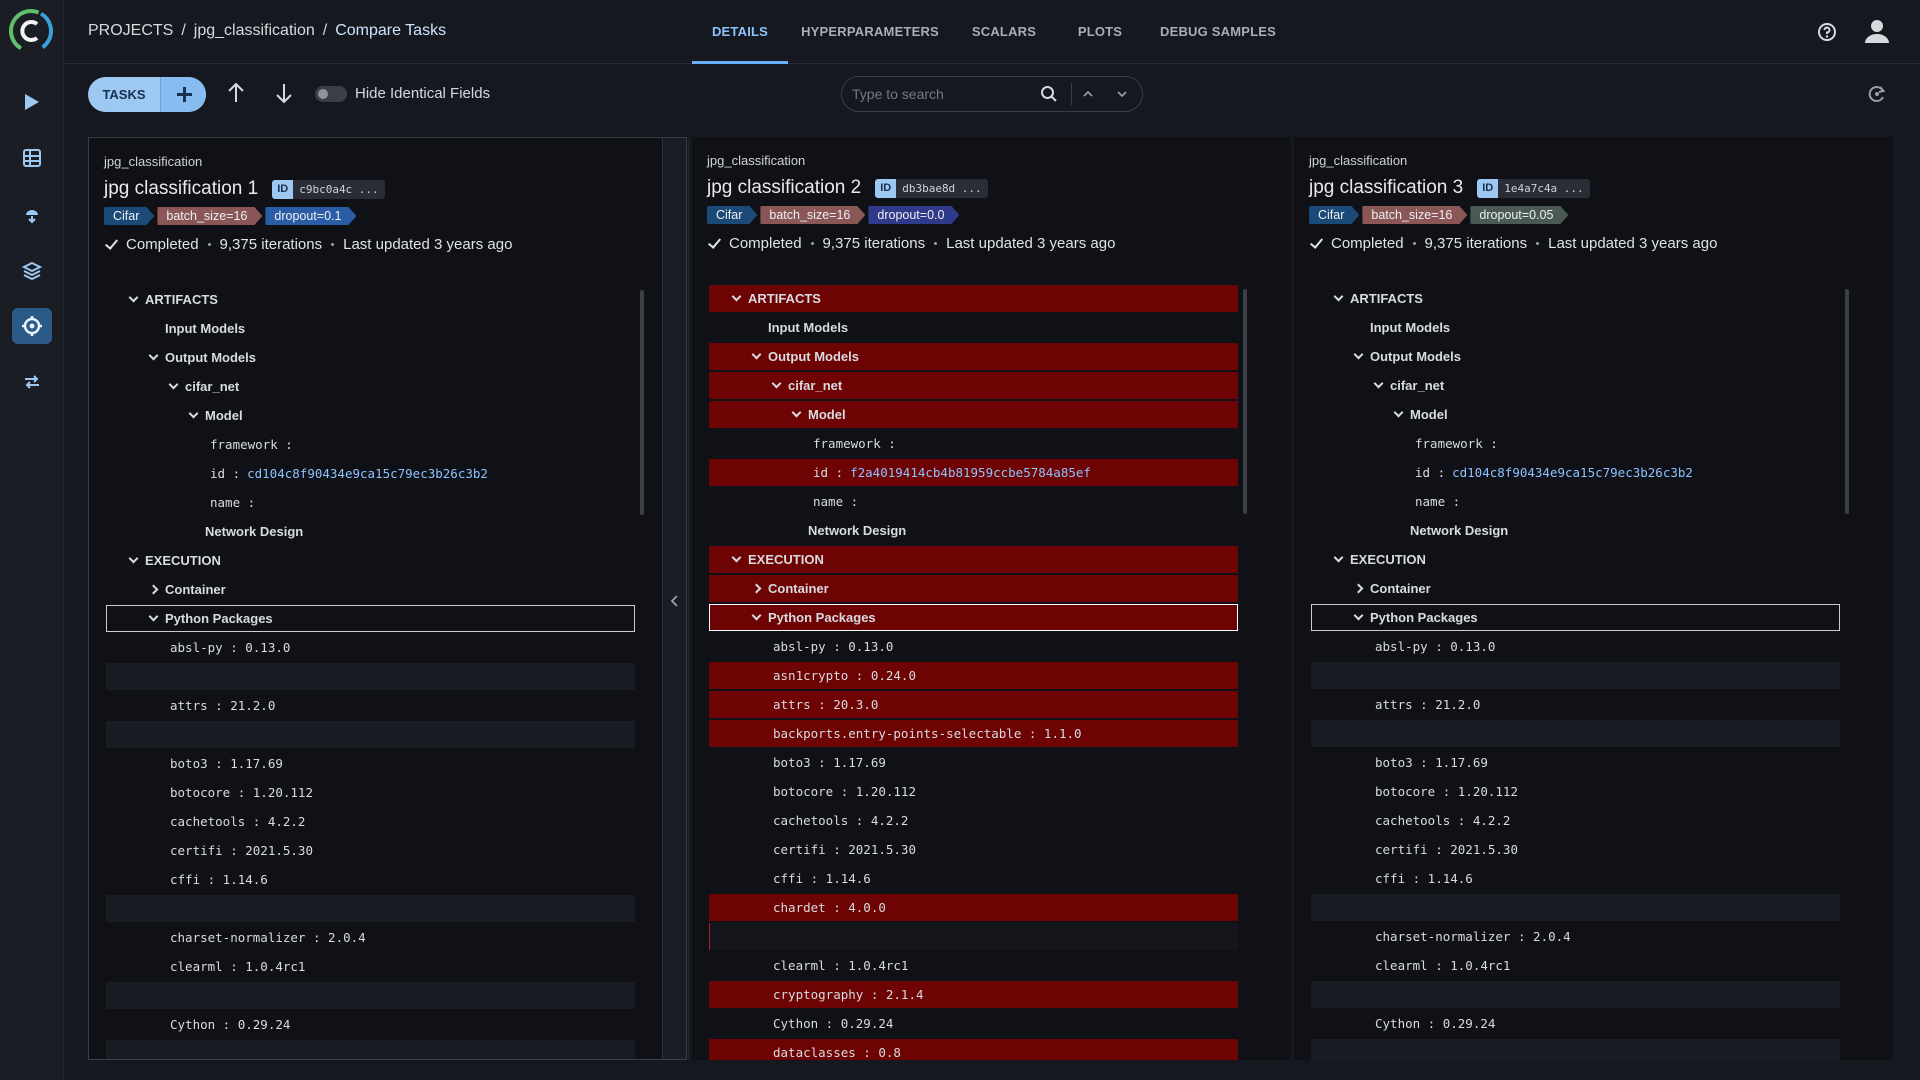 The image size is (1920, 1080). What do you see at coordinates (1519, 215) in the screenshot?
I see `tag: dropout=0.05` at bounding box center [1519, 215].